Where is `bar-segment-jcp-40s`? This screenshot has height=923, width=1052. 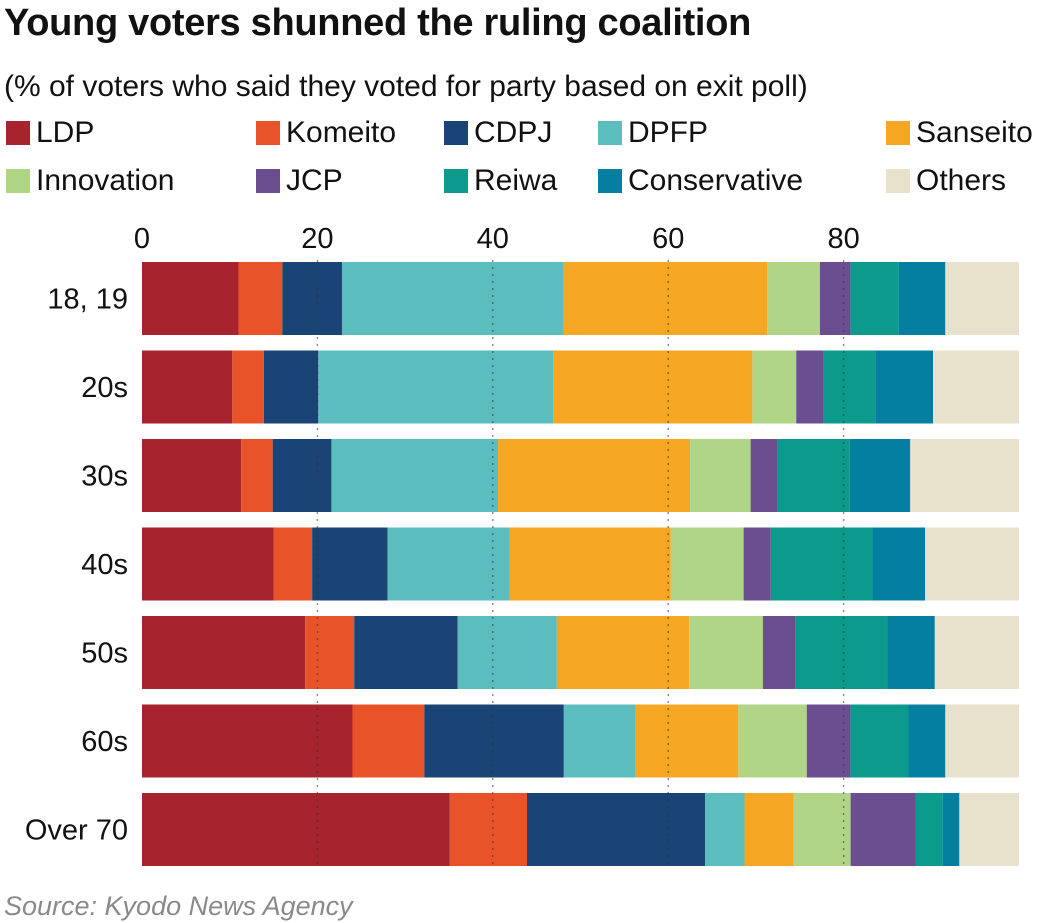
bar-segment-jcp-40s is located at coordinates (757, 564).